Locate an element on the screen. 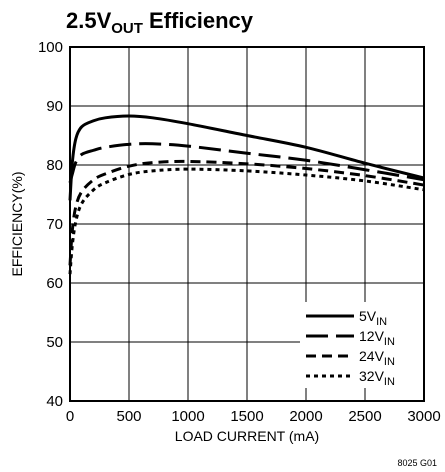 This screenshot has height=472, width=445. x-tick-labels: 0 500 1000 1500 2000 2500 3000 is located at coordinates (253, 416).